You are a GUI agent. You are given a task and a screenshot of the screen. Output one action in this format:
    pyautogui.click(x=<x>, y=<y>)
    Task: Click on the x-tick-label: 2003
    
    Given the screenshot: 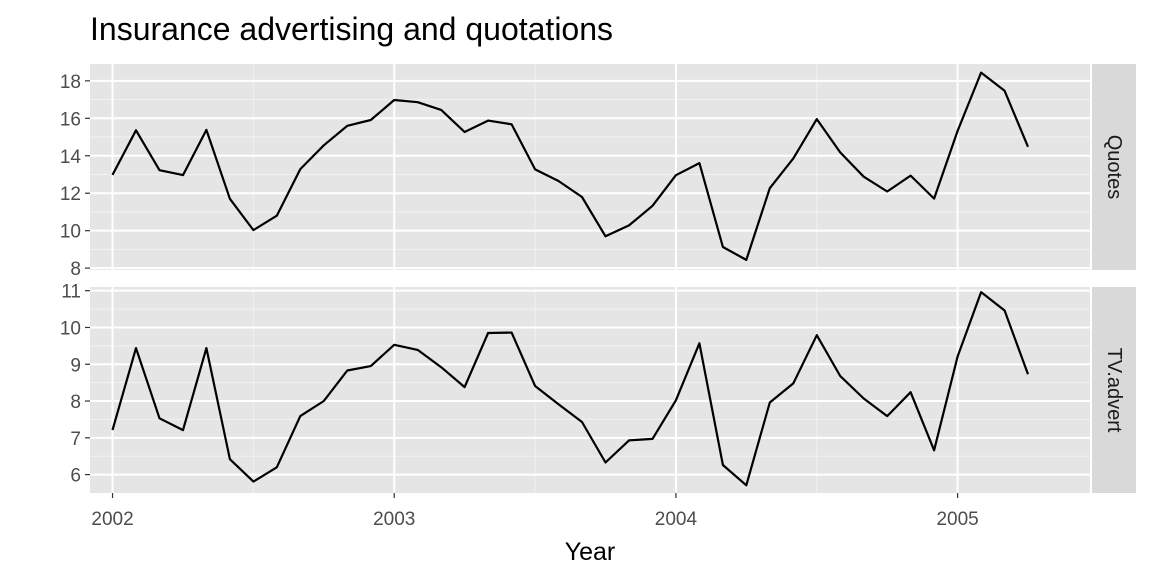 What is the action you would take?
    pyautogui.click(x=394, y=519)
    